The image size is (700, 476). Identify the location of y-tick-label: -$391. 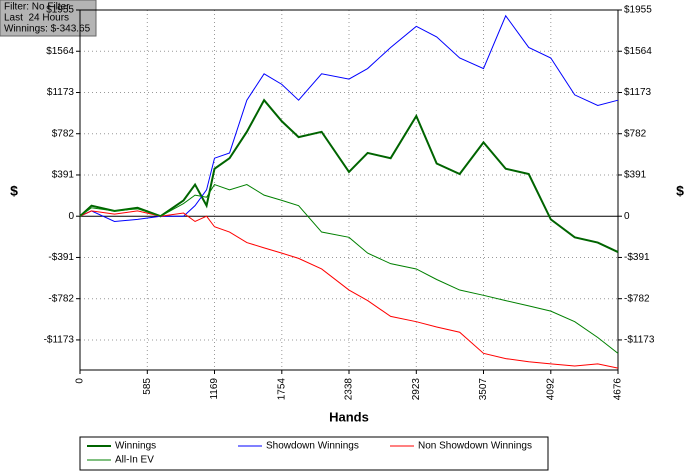
(61, 257).